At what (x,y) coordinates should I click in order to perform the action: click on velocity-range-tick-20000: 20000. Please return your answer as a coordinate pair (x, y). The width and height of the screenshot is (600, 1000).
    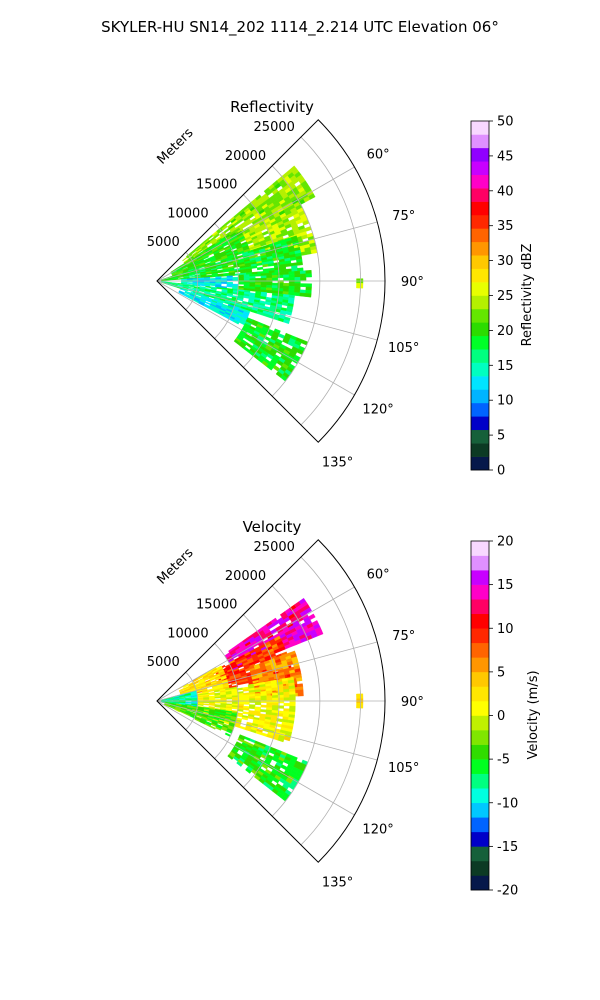
    Looking at the image, I should click on (245, 576).